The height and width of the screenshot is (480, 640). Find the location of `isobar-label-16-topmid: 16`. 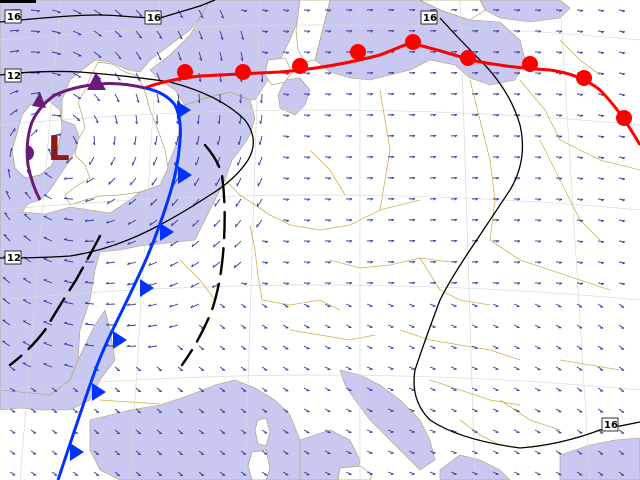

isobar-label-16-topmid: 16 is located at coordinates (153, 17).